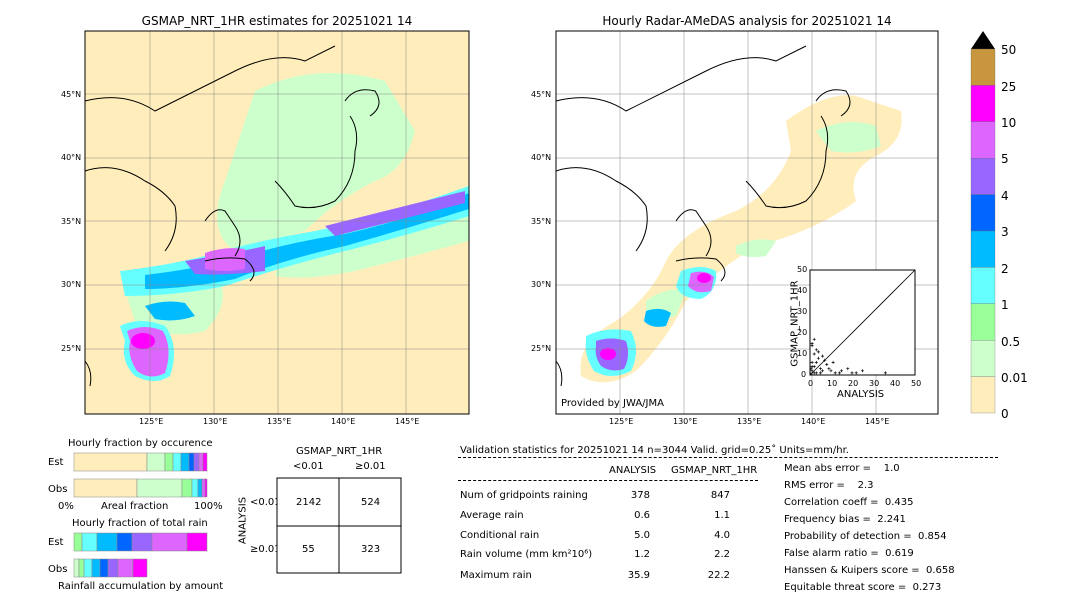  What do you see at coordinates (496, 575) in the screenshot?
I see `stat-label-maximum: Maximum rain` at bounding box center [496, 575].